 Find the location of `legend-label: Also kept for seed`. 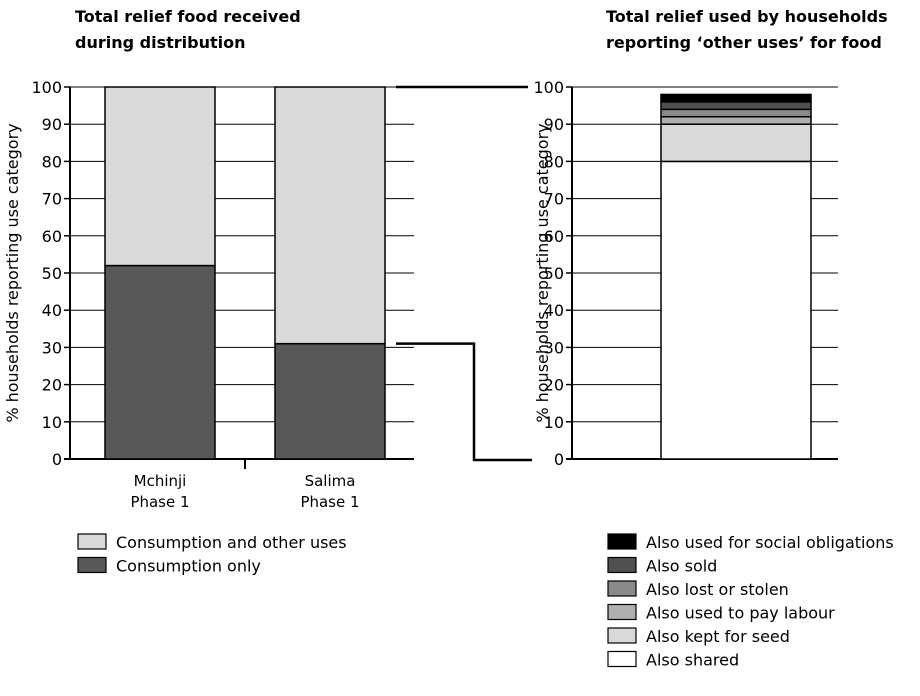

legend-label: Also kept for seed is located at coordinates (718, 636).